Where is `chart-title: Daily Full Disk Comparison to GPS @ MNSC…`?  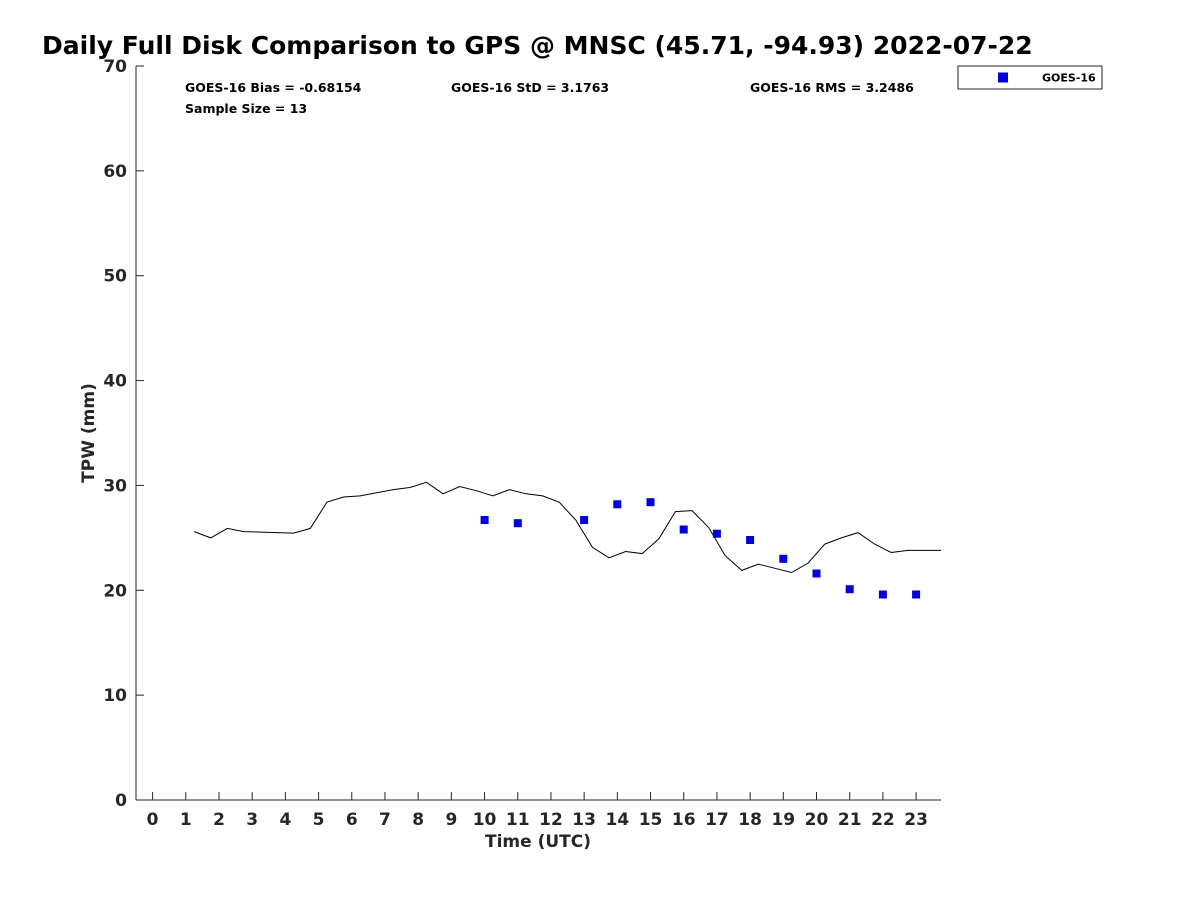
chart-title: Daily Full Disk Comparison to GPS @ MNSC… is located at coordinates (537, 45).